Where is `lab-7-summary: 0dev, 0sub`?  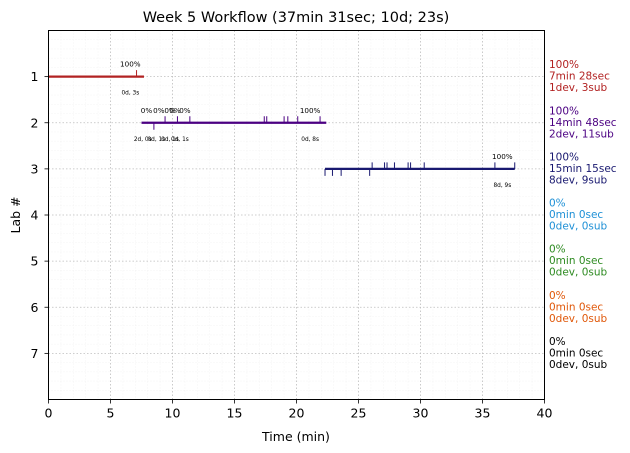 lab-7-summary: 0dev, 0sub is located at coordinates (578, 365).